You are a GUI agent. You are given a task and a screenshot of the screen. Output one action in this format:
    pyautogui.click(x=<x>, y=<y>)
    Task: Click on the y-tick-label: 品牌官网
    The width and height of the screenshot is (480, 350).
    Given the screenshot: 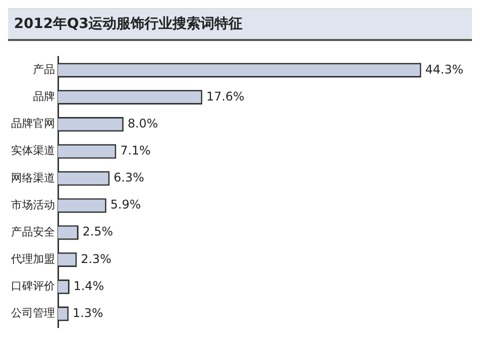 What is the action you would take?
    pyautogui.click(x=33, y=123)
    